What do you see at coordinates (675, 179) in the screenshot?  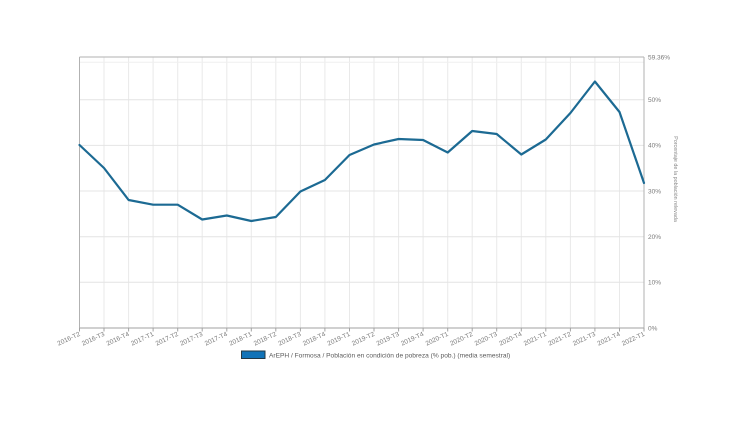 I see `svg-text:Porcentaje de la población rel: Porcentaje de la población relevada` at bounding box center [675, 179].